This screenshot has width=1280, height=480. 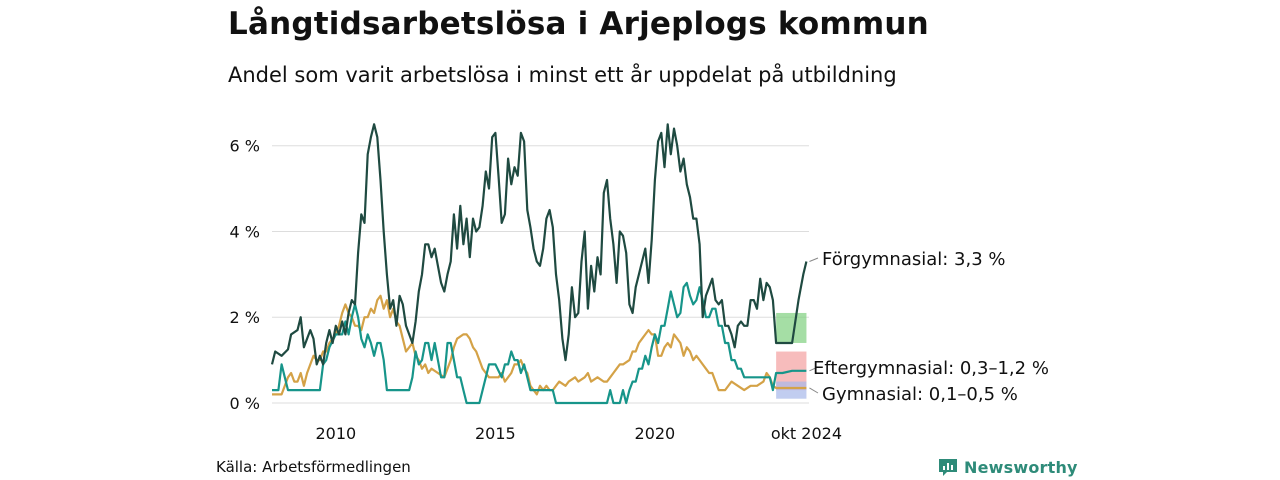 What do you see at coordinates (948, 467) in the screenshot?
I see `newsworthy-icon` at bounding box center [948, 467].